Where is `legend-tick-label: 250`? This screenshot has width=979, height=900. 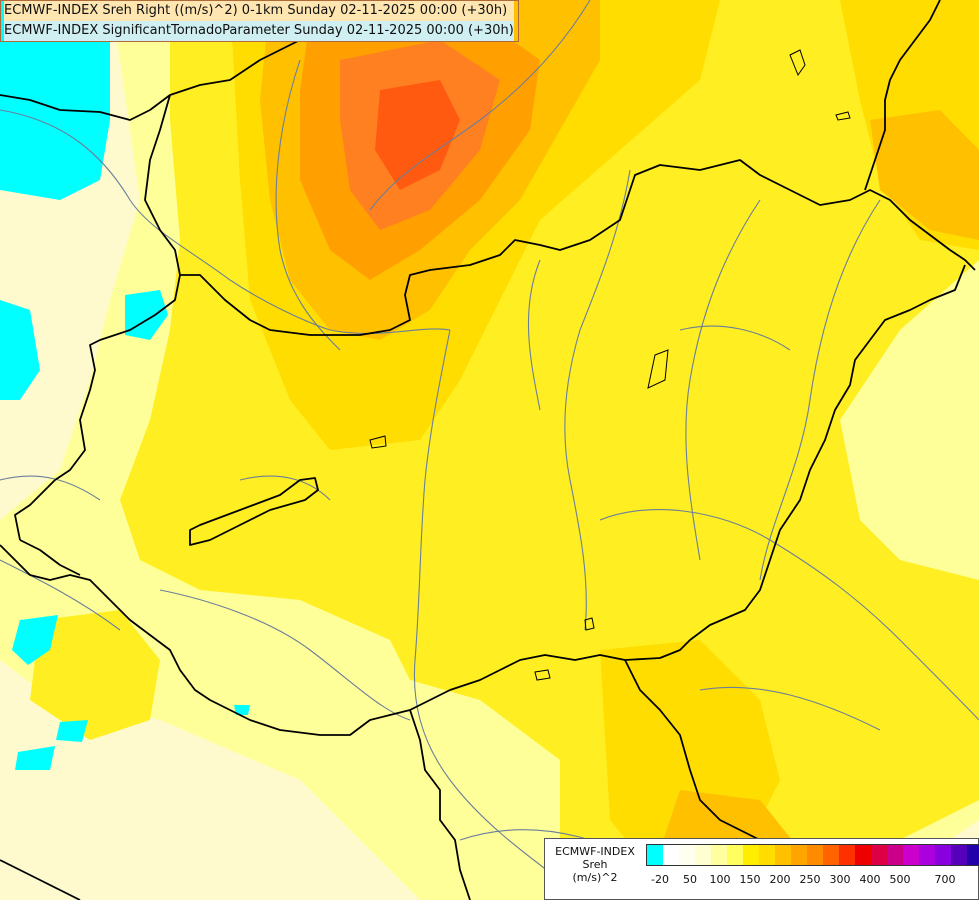 legend-tick-label: 250 is located at coordinates (810, 879).